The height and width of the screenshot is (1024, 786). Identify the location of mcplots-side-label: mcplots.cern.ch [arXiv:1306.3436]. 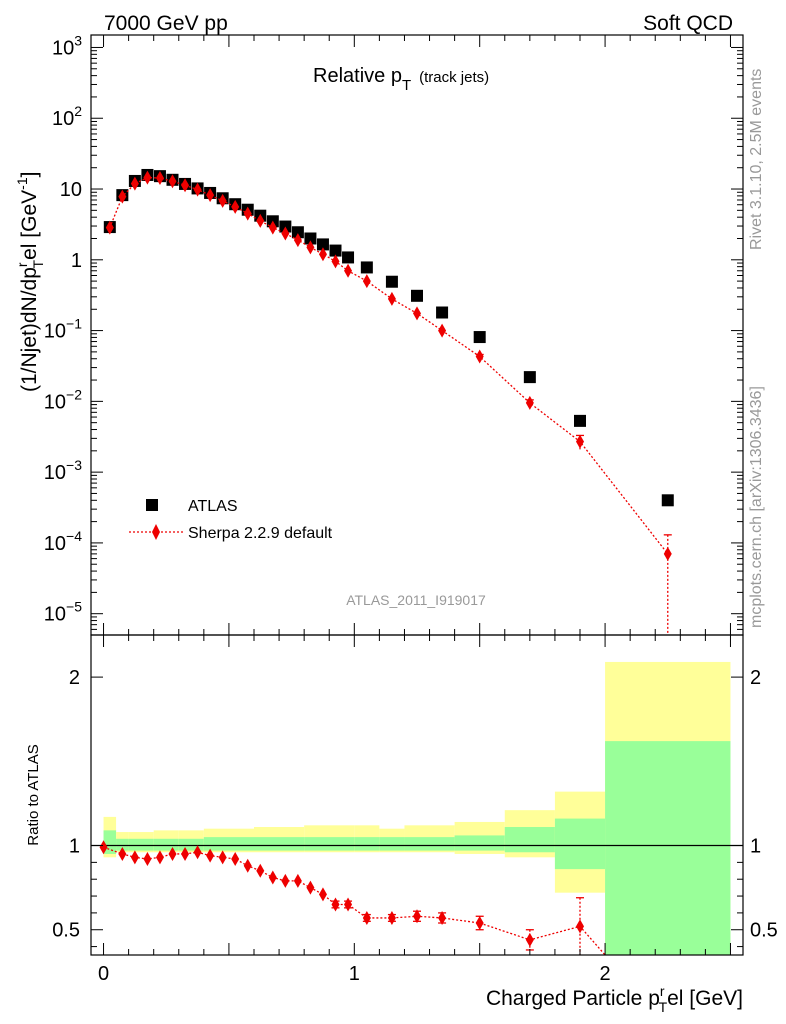
(756, 507).